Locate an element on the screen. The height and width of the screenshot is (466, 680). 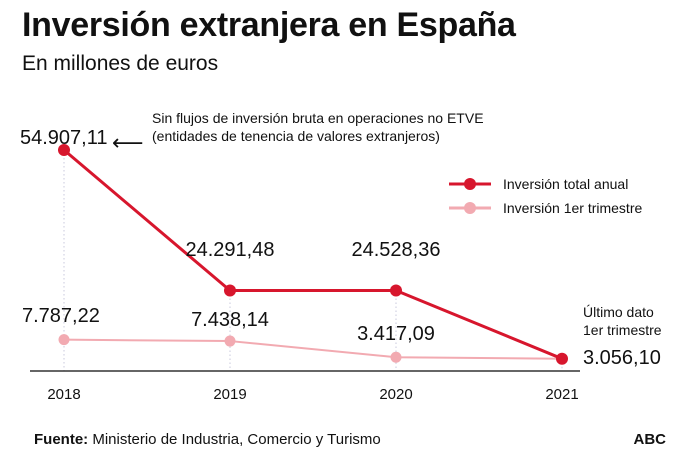
x-axis-ticks: 2018 2019 2020 2021 is located at coordinates (312, 394).